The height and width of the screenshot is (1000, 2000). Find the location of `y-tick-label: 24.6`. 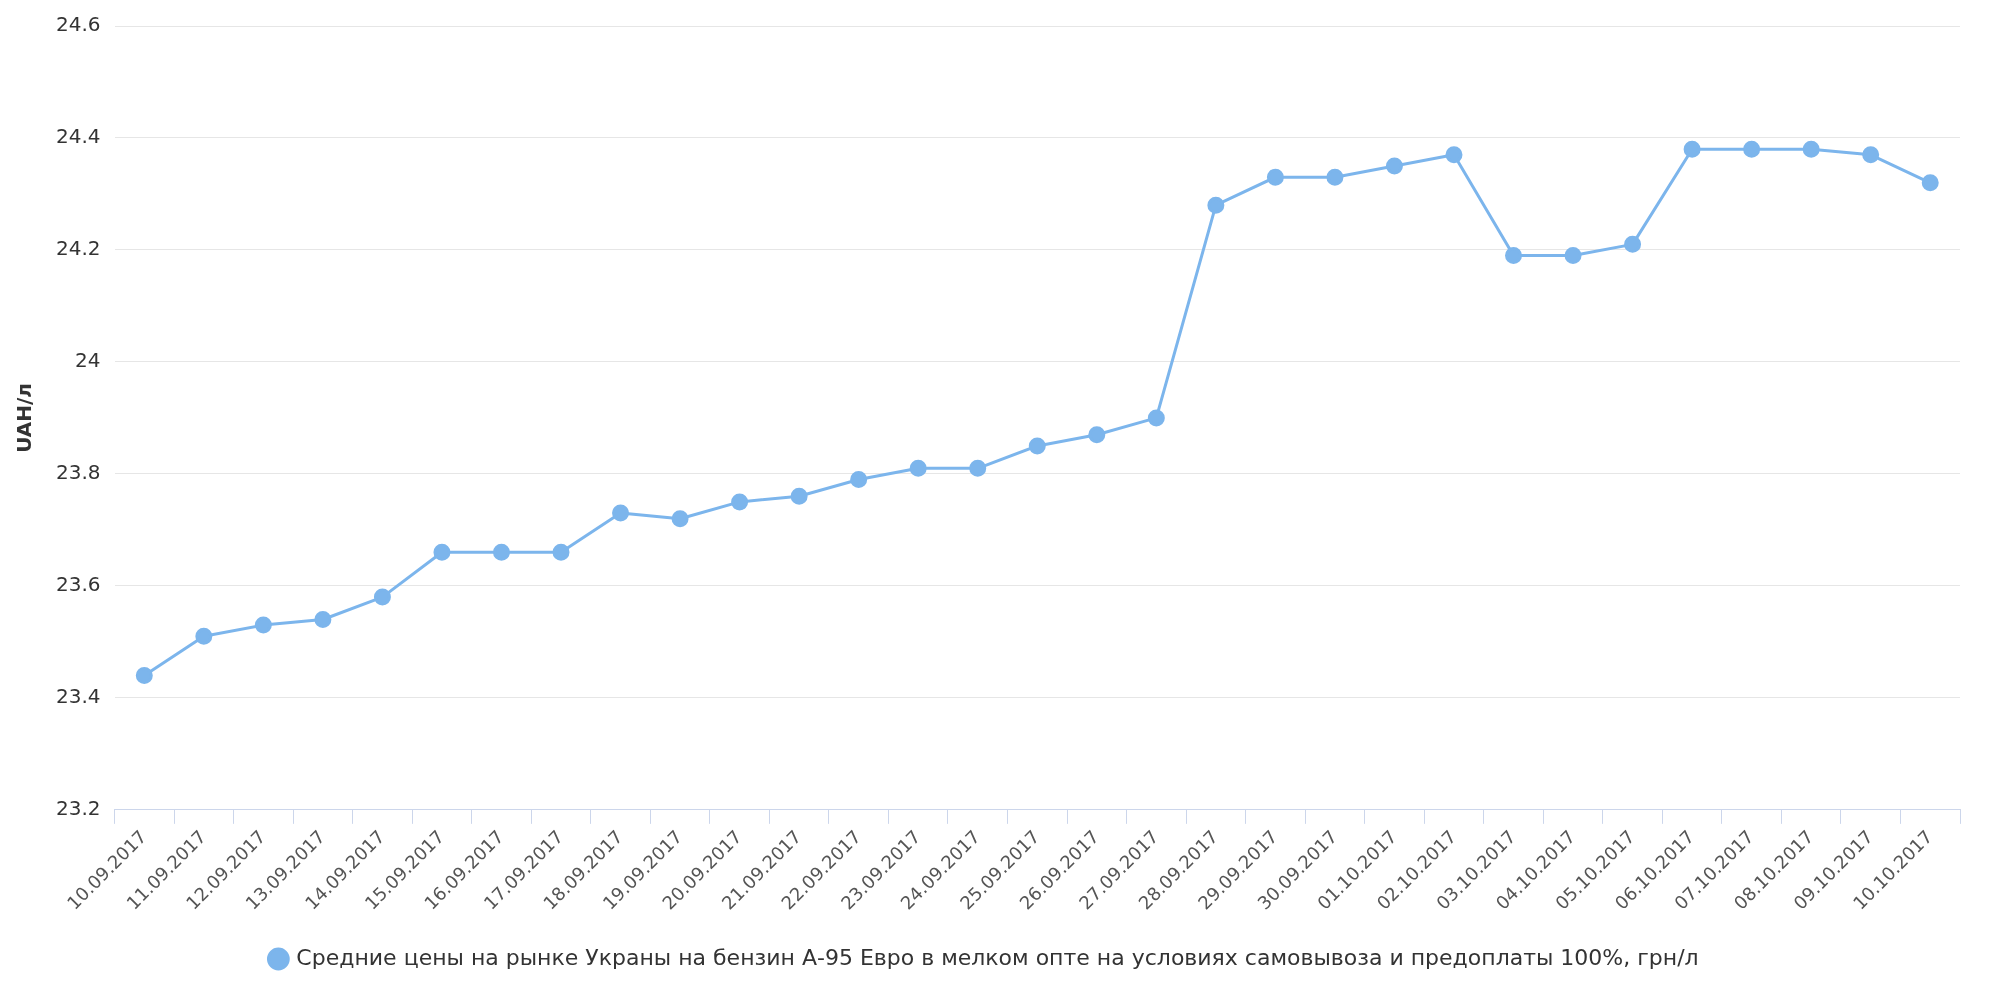

y-tick-label: 24.6 is located at coordinates (78, 24).